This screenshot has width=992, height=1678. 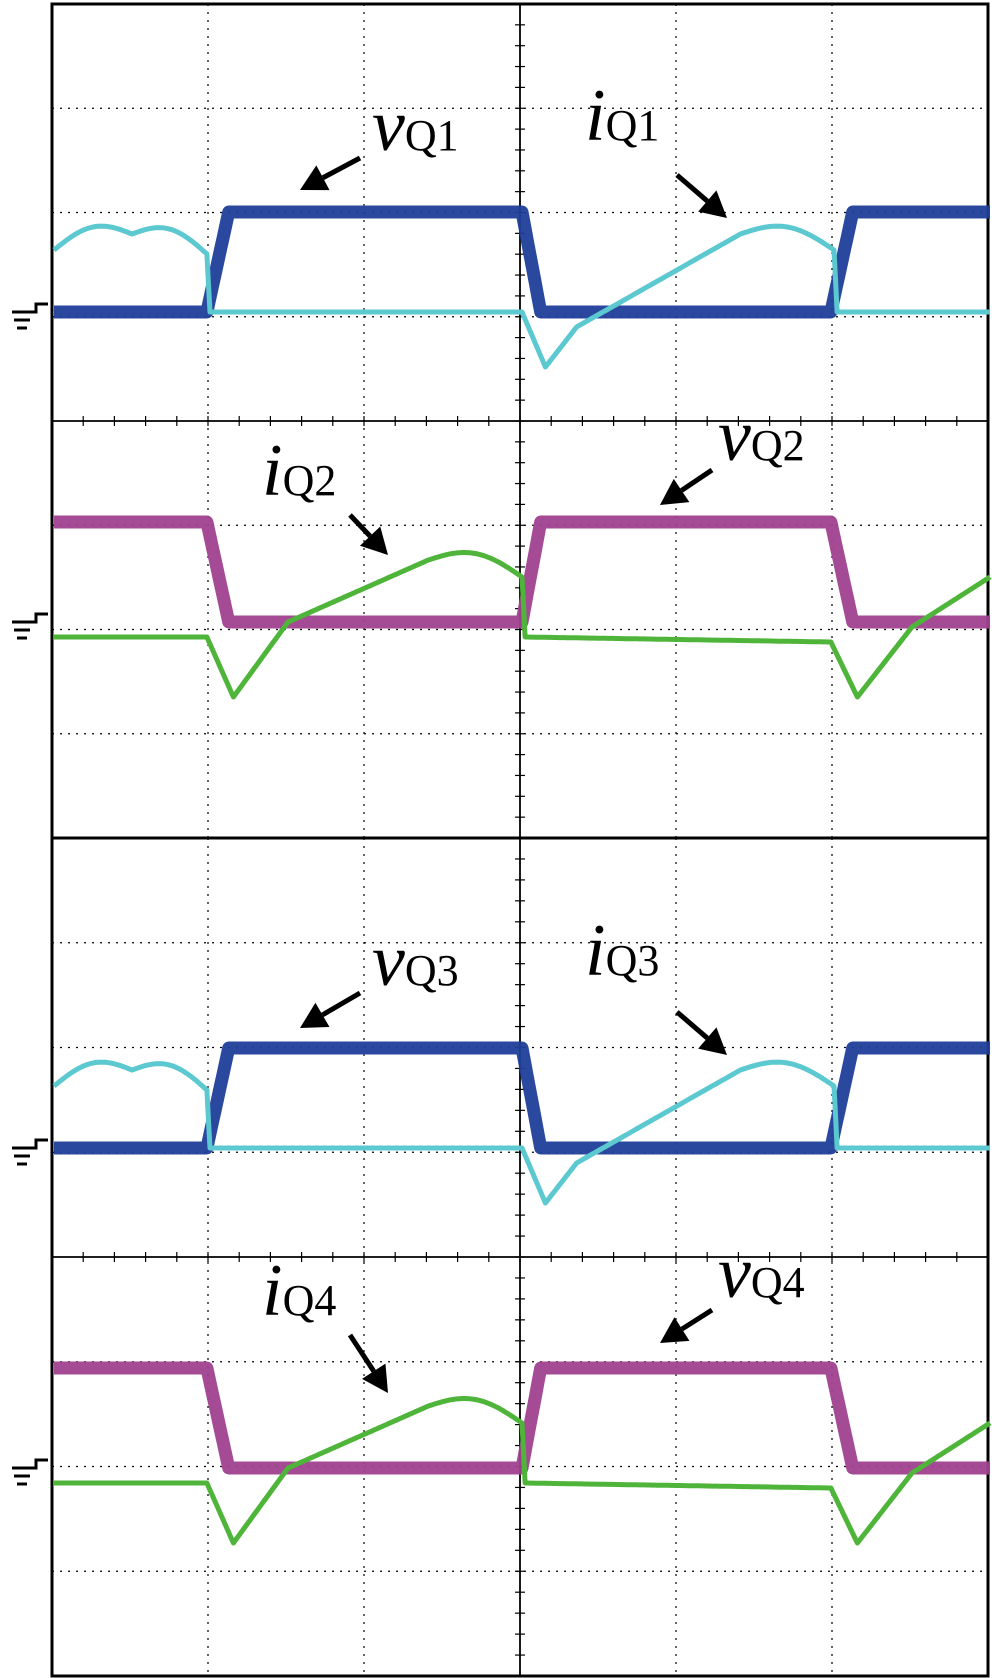 What do you see at coordinates (523, 625) in the screenshot?
I see `trace-iq2` at bounding box center [523, 625].